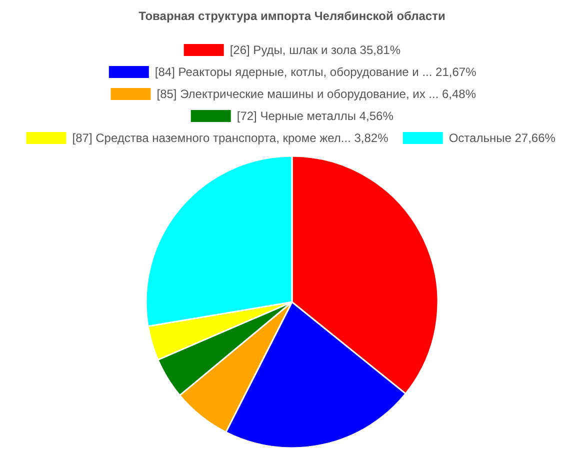 This screenshot has height=450, width=584. What do you see at coordinates (292, 16) in the screenshot?
I see `chart-title: Товарная структура импорта Челябинской области` at bounding box center [292, 16].